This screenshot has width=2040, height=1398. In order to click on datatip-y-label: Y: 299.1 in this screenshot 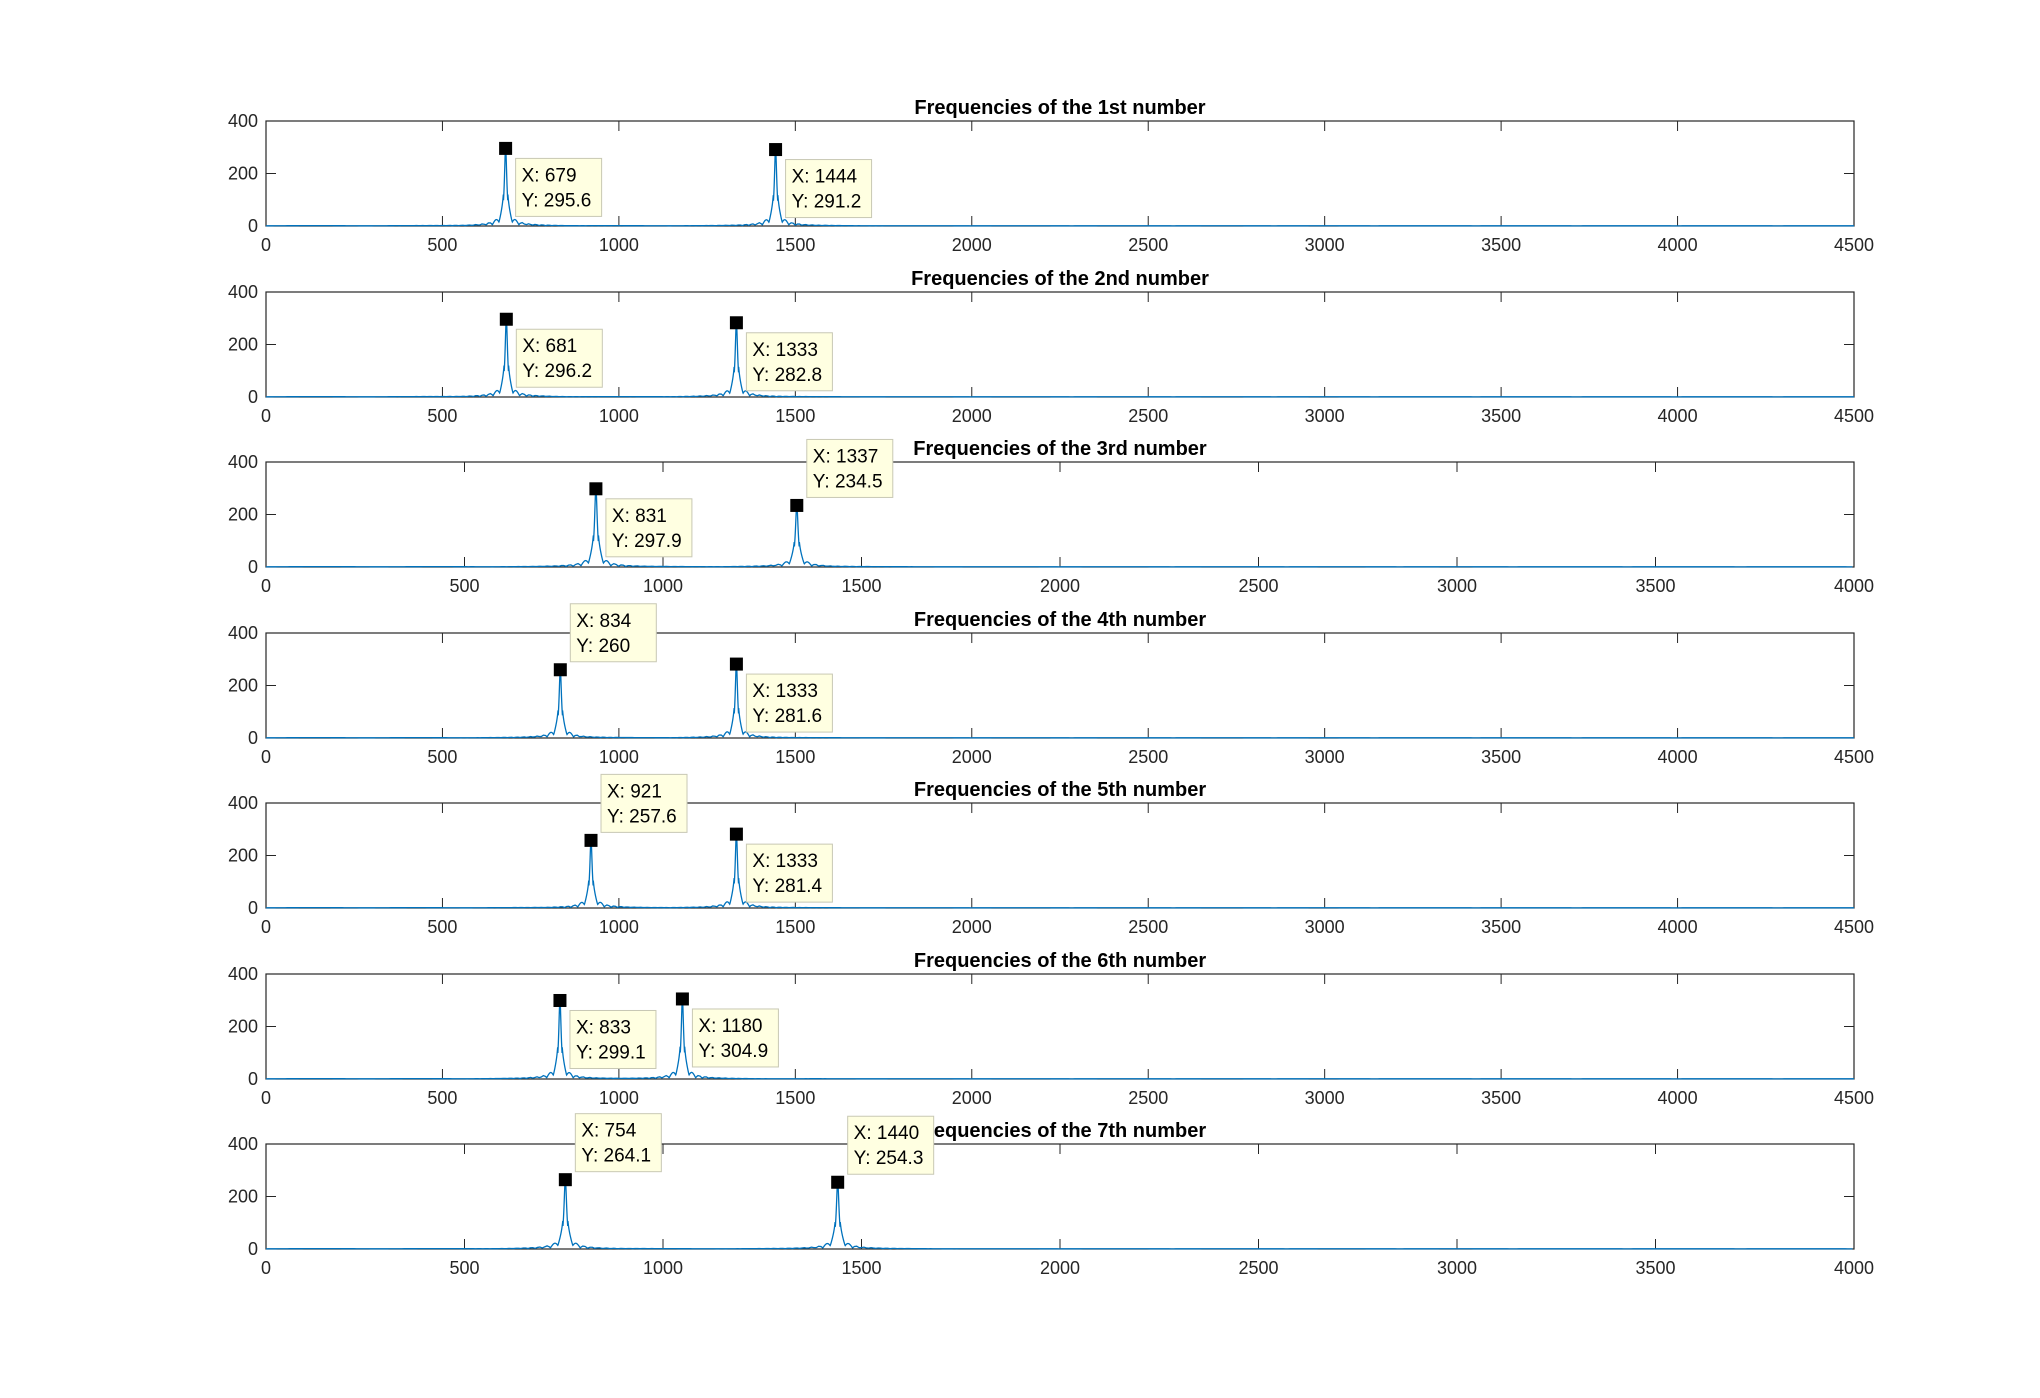, I will do `click(611, 1052)`.